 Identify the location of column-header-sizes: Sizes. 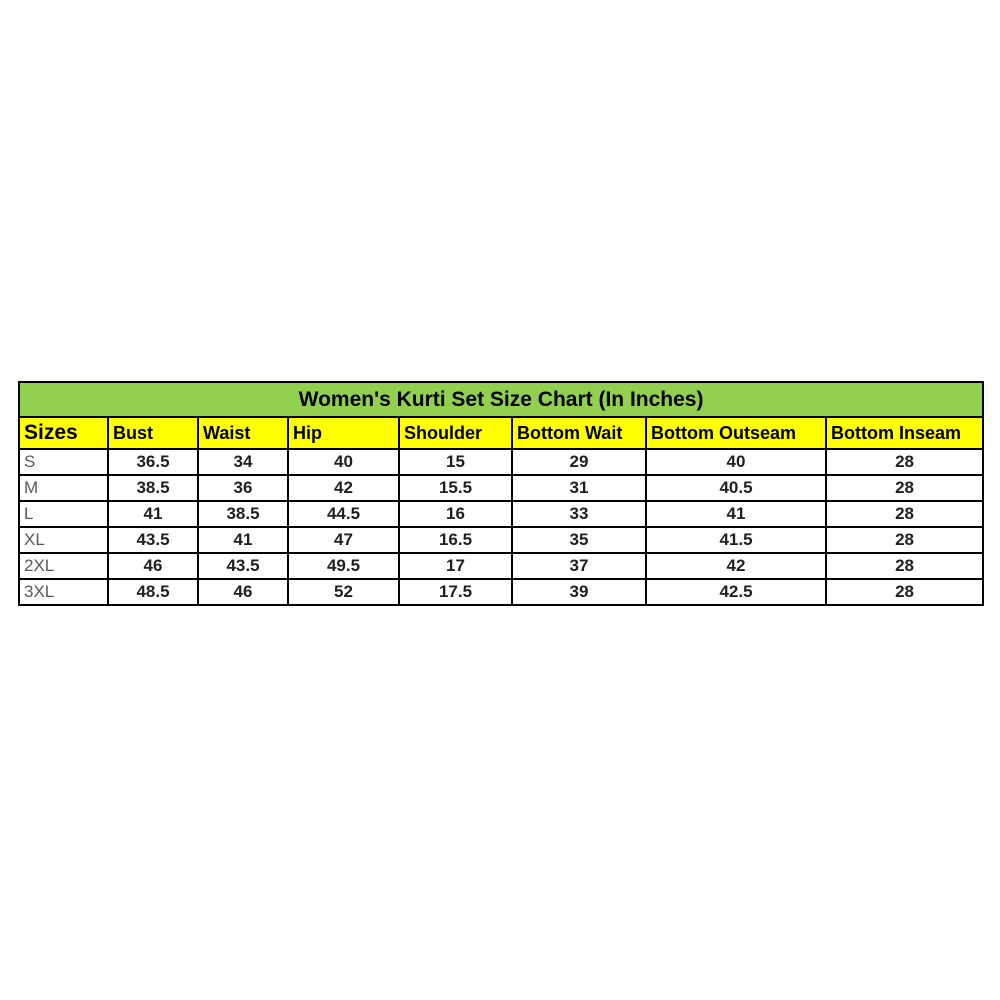
(63, 433).